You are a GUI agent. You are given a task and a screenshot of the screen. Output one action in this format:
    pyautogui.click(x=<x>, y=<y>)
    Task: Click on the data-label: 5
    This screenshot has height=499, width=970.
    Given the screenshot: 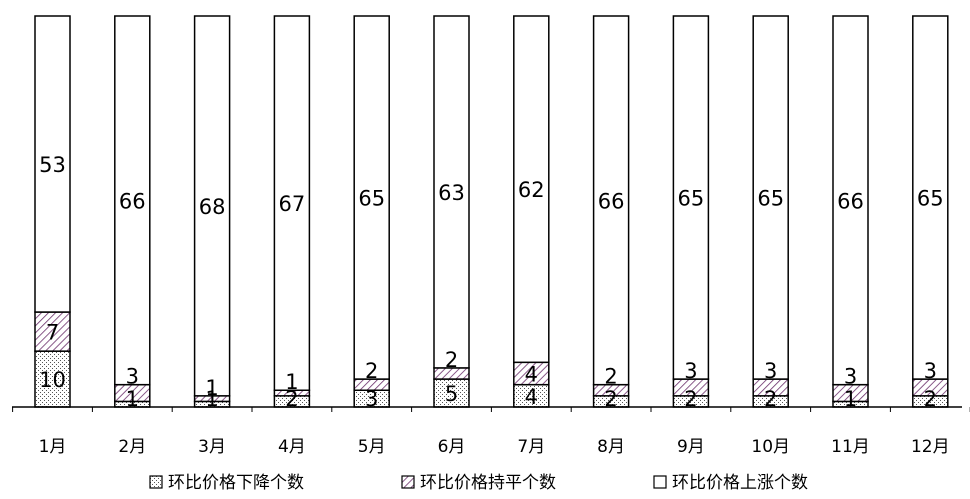 What is the action you would take?
    pyautogui.click(x=451, y=394)
    